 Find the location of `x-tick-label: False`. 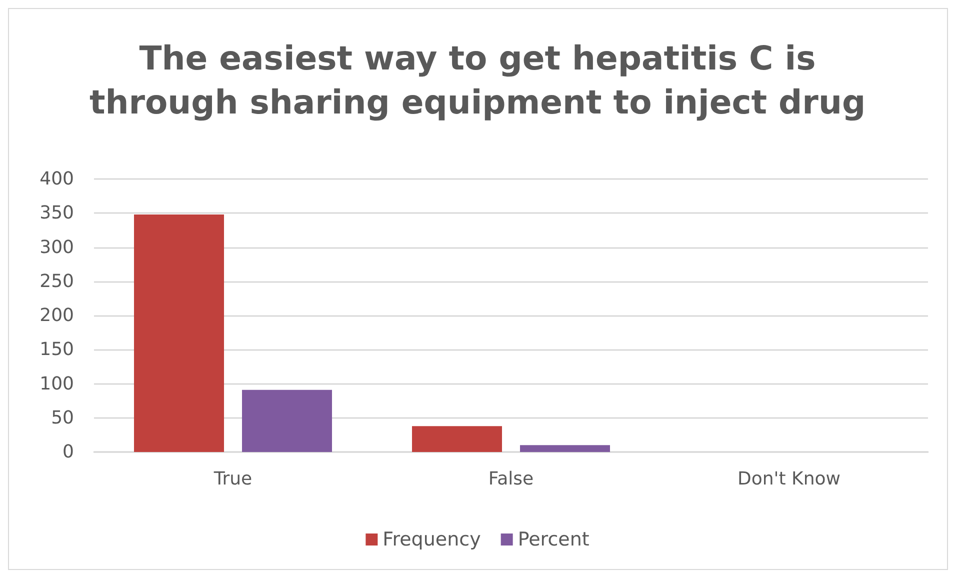

x-tick-label: False is located at coordinates (511, 479).